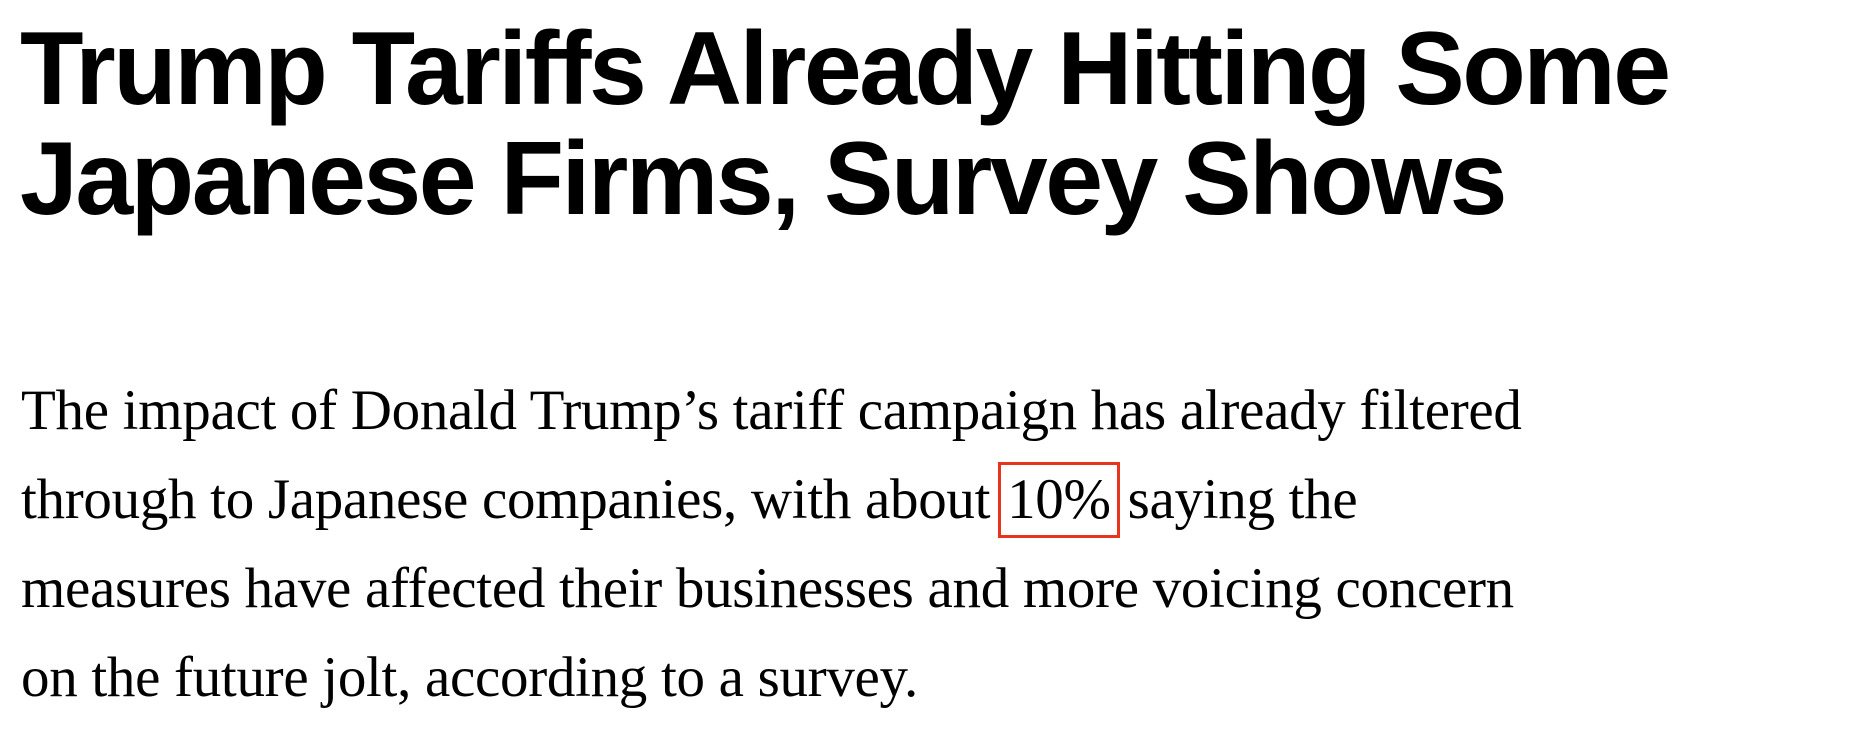  What do you see at coordinates (1235, 499) in the screenshot?
I see `lede-text: saying the` at bounding box center [1235, 499].